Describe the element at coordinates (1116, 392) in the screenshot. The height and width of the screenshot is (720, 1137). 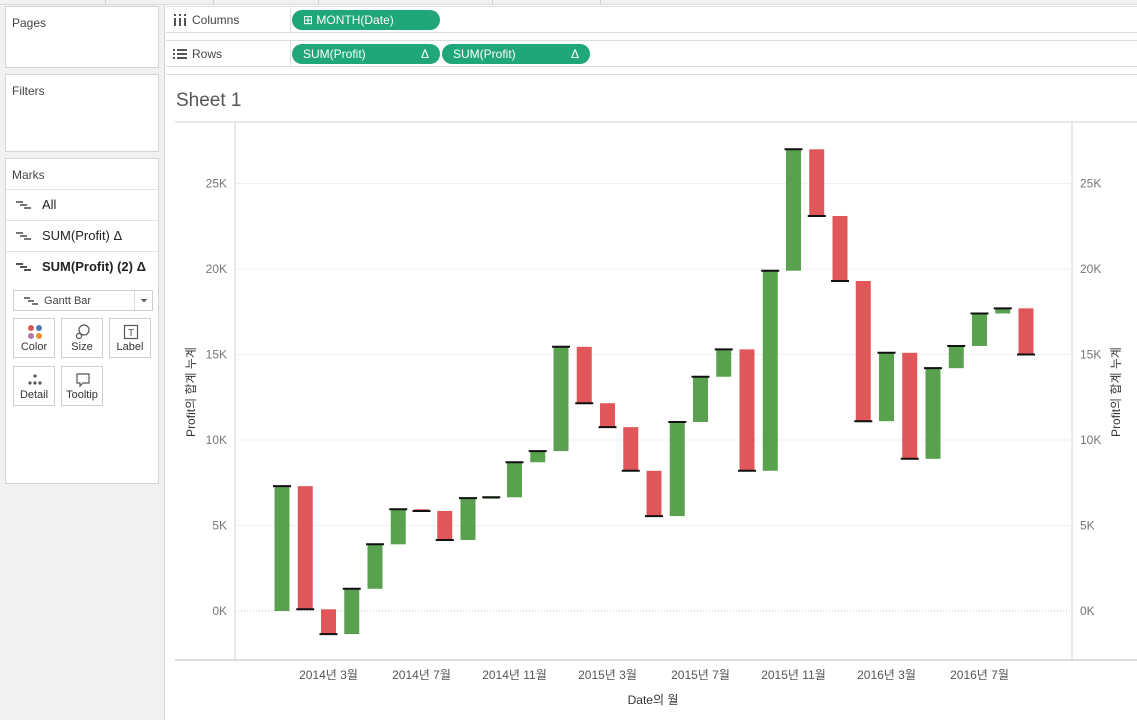
I see `y-axis-label-right: Profit의 합계 누계` at that location.